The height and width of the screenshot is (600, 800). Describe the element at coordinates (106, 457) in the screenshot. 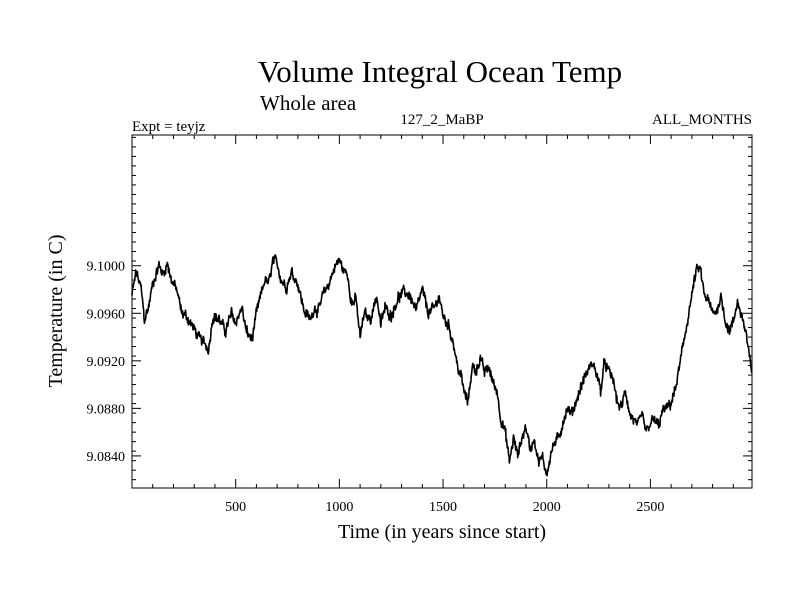

I see `y-tick-label: 9.0840` at that location.